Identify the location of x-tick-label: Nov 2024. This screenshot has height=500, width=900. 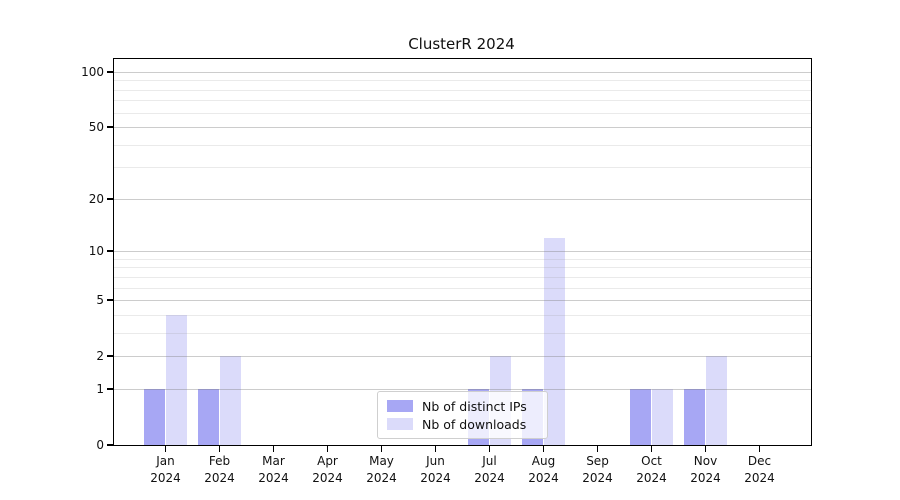
(705, 469).